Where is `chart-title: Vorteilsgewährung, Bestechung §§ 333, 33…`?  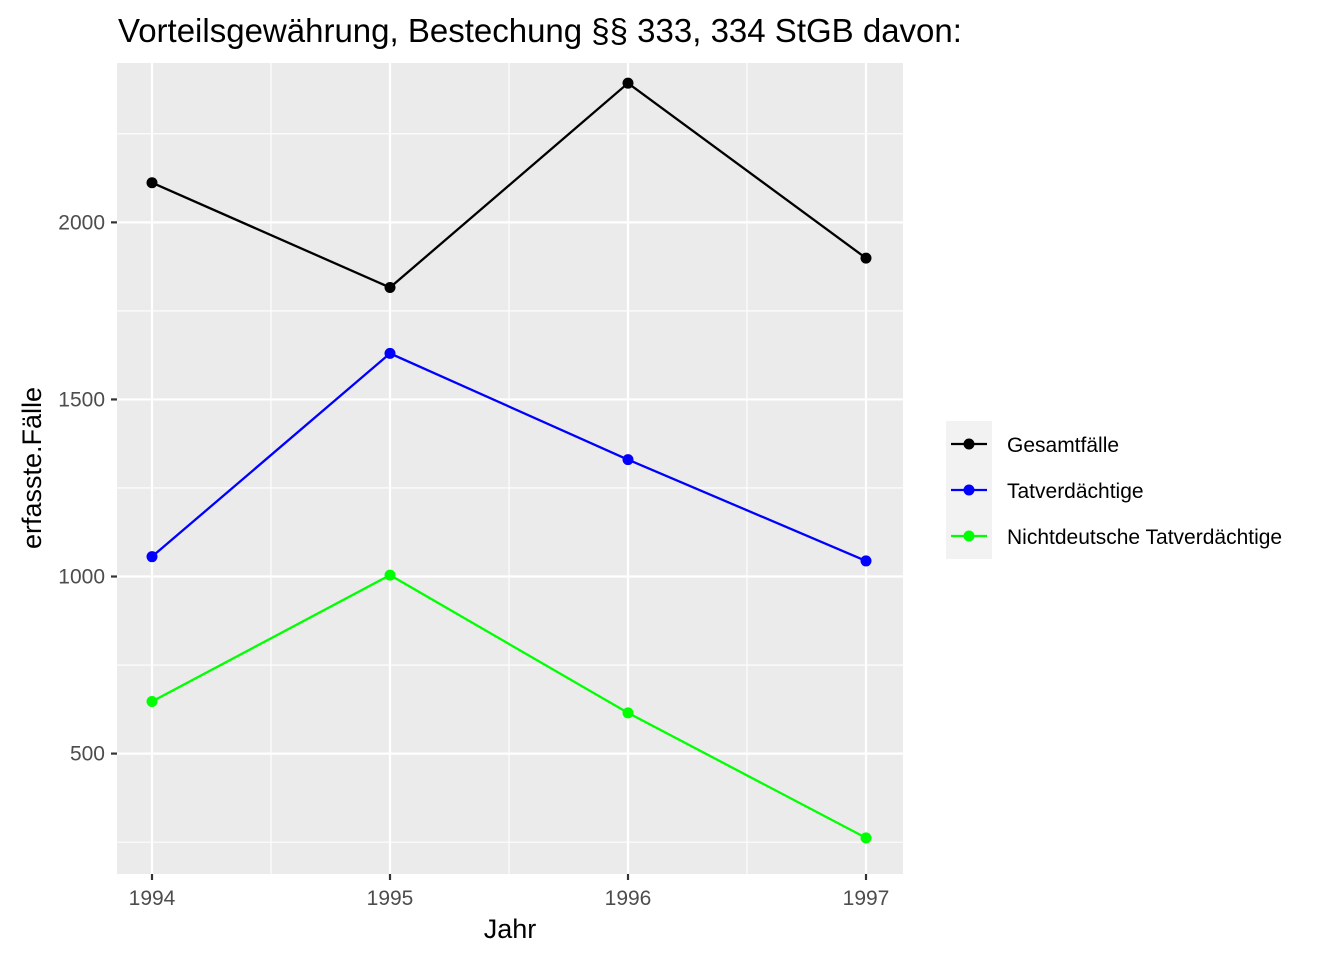 chart-title: Vorteilsgewährung, Bestechung §§ 333, 33… is located at coordinates (540, 30).